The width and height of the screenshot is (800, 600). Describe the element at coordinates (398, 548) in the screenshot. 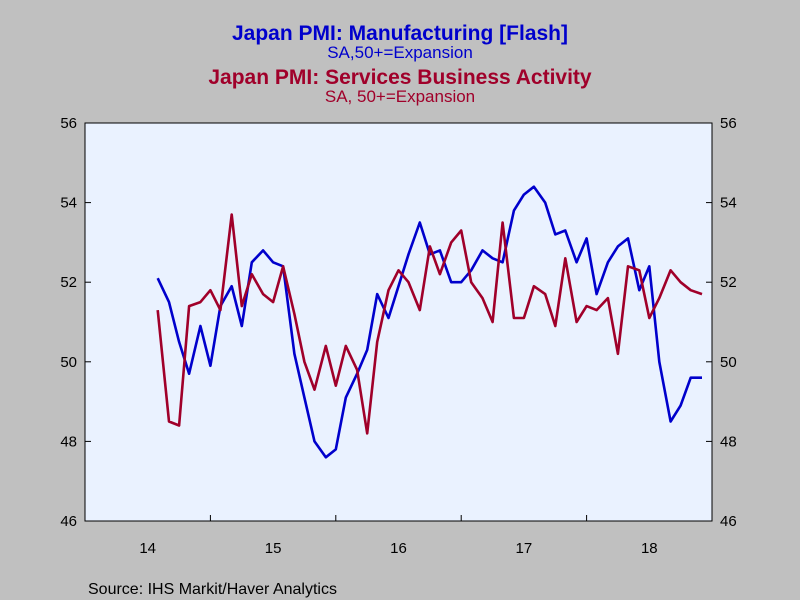

I see `x-tick-label: 16` at that location.